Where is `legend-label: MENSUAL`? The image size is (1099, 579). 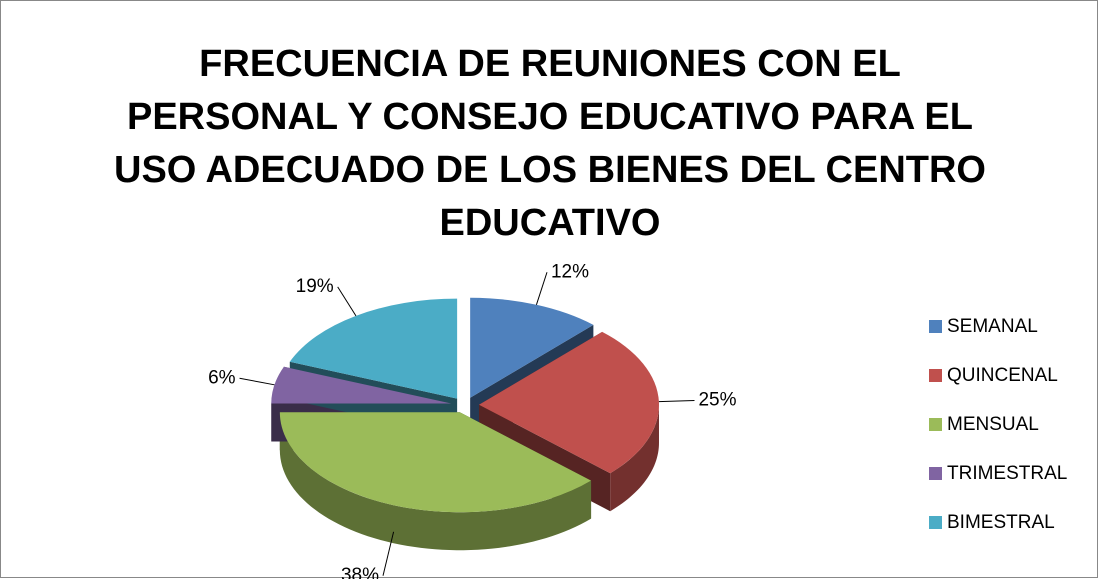 legend-label: MENSUAL is located at coordinates (993, 424).